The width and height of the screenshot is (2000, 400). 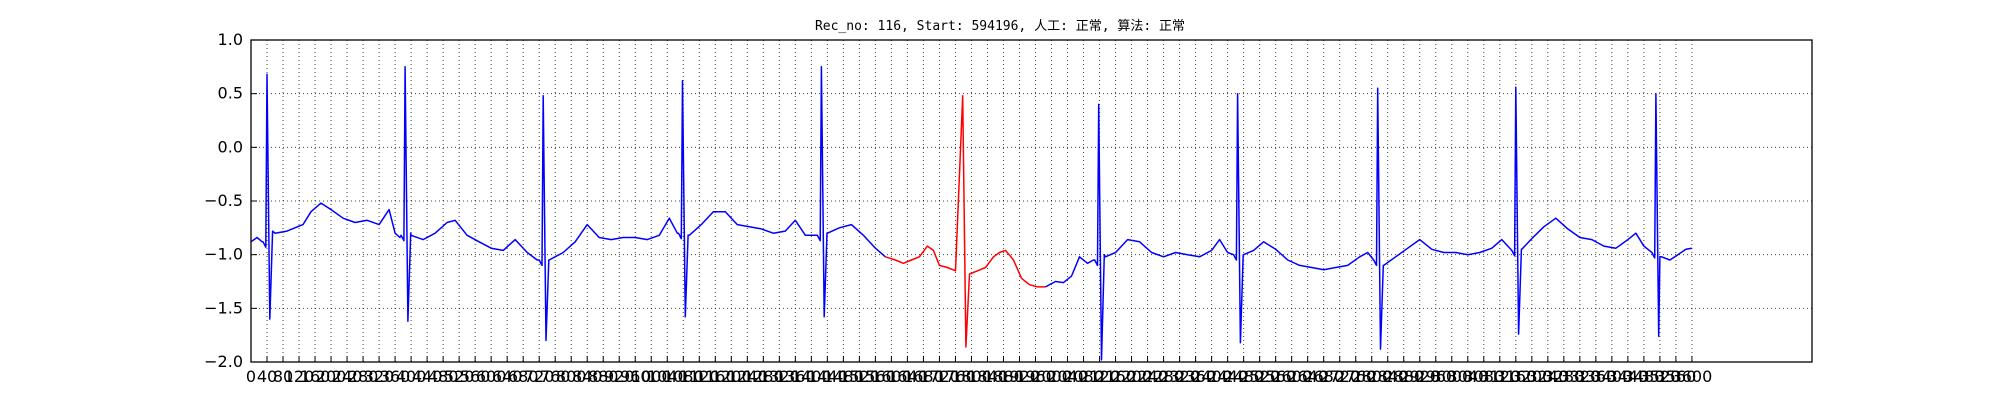 What do you see at coordinates (443, 376) in the screenshot?
I see `x-tick-label: 480` at bounding box center [443, 376].